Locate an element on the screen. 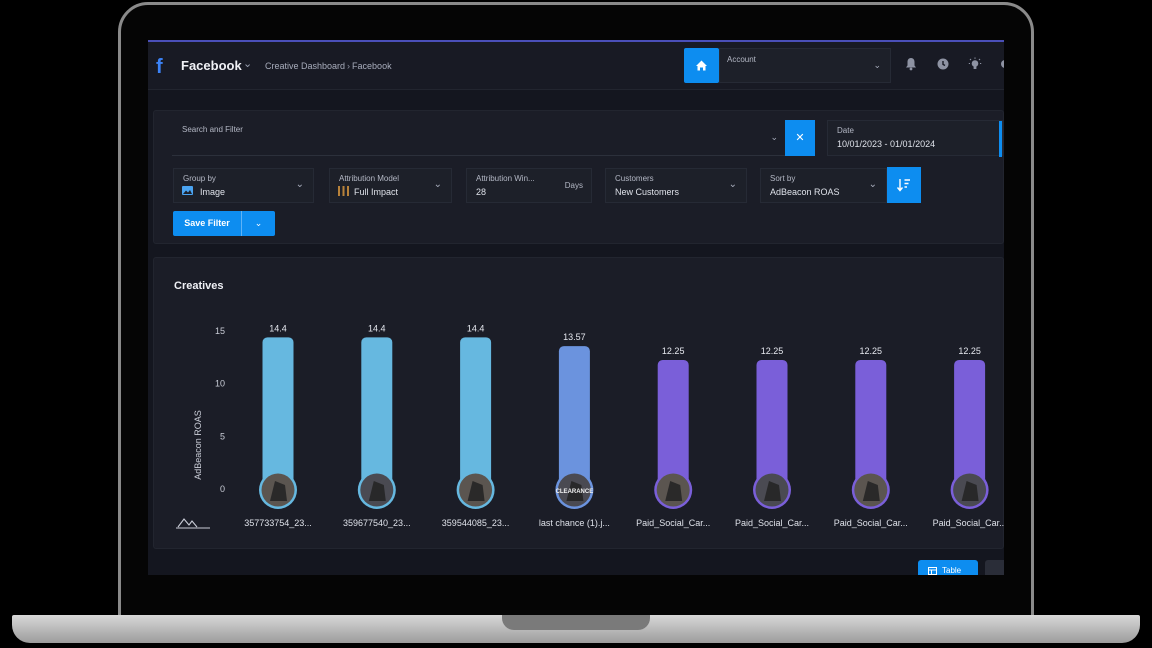 Image resolution: width=1152 pixels, height=648 pixels. breadcrumb-item: Facebook is located at coordinates (372, 66).